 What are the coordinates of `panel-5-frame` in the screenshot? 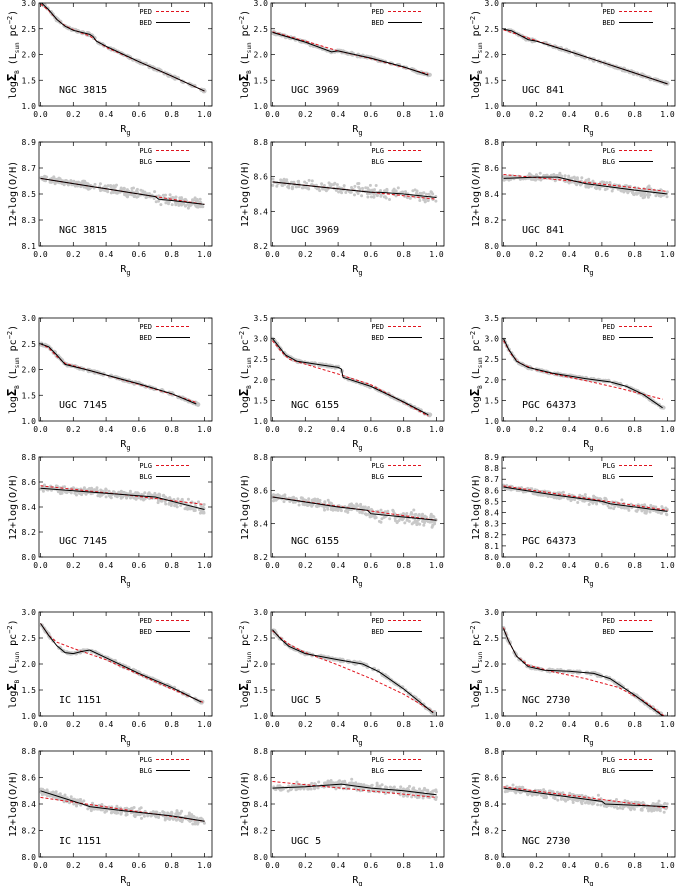 It's located at (357, 194).